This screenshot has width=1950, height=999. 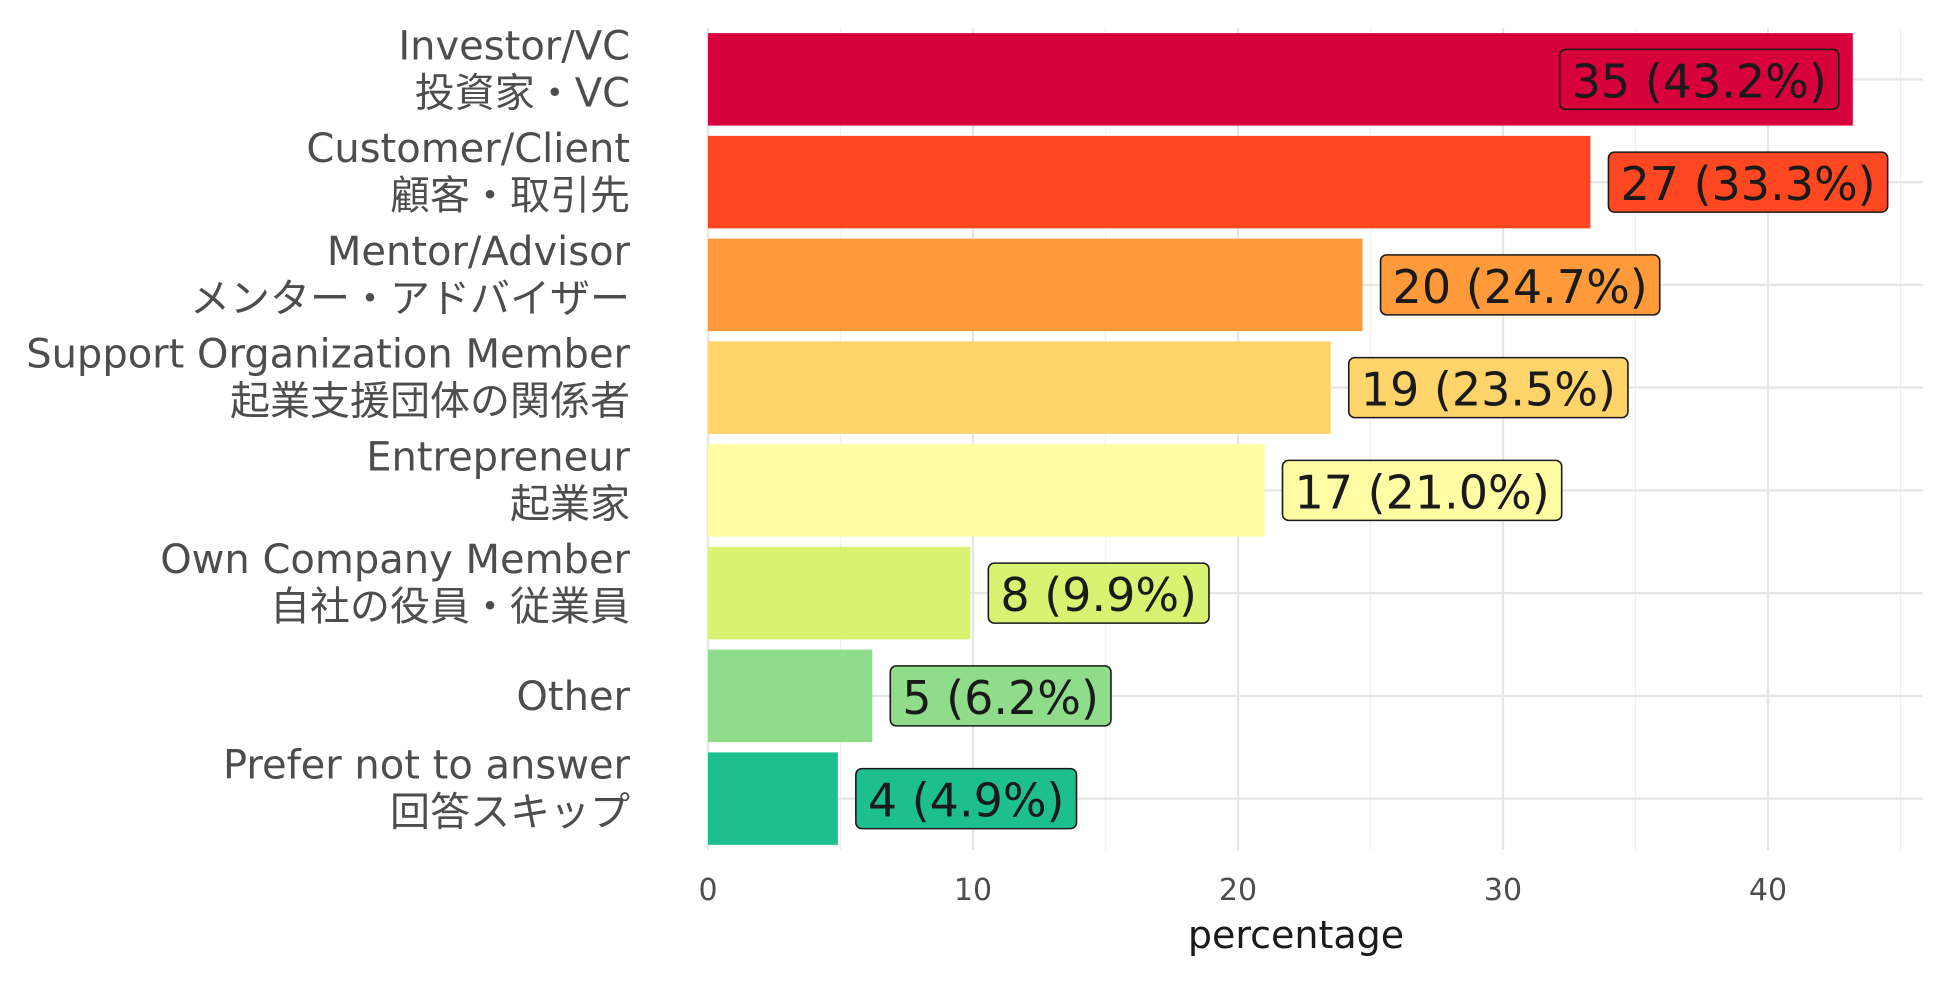 I want to click on data-label-text: 35 (43.2%), so click(x=1699, y=81).